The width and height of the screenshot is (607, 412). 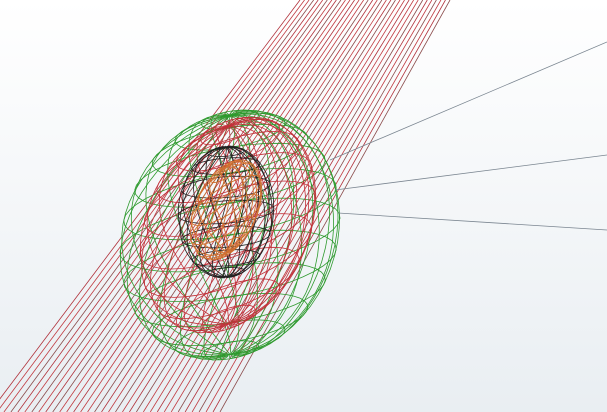 I want to click on wireframe-shell, so click(x=226, y=210).